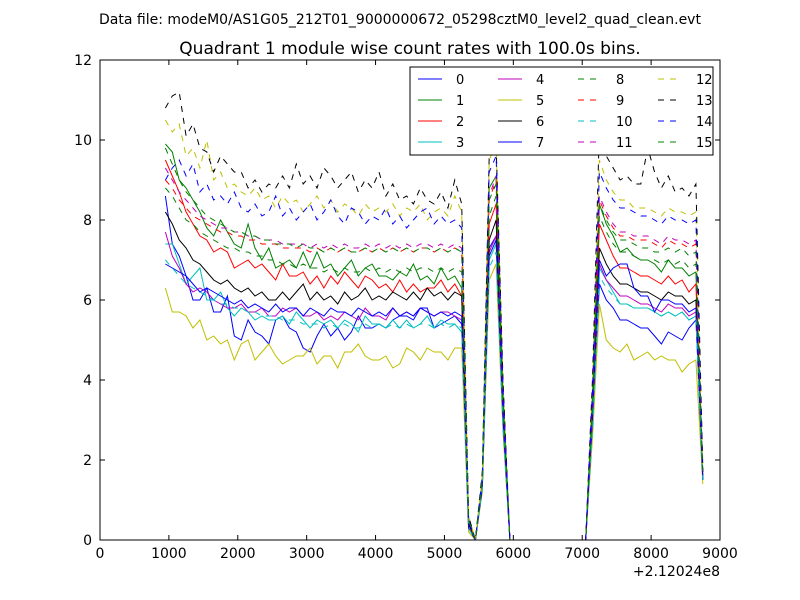 The height and width of the screenshot is (600, 800). Describe the element at coordinates (582, 554) in the screenshot. I see `x-tick-label: 7000` at that location.